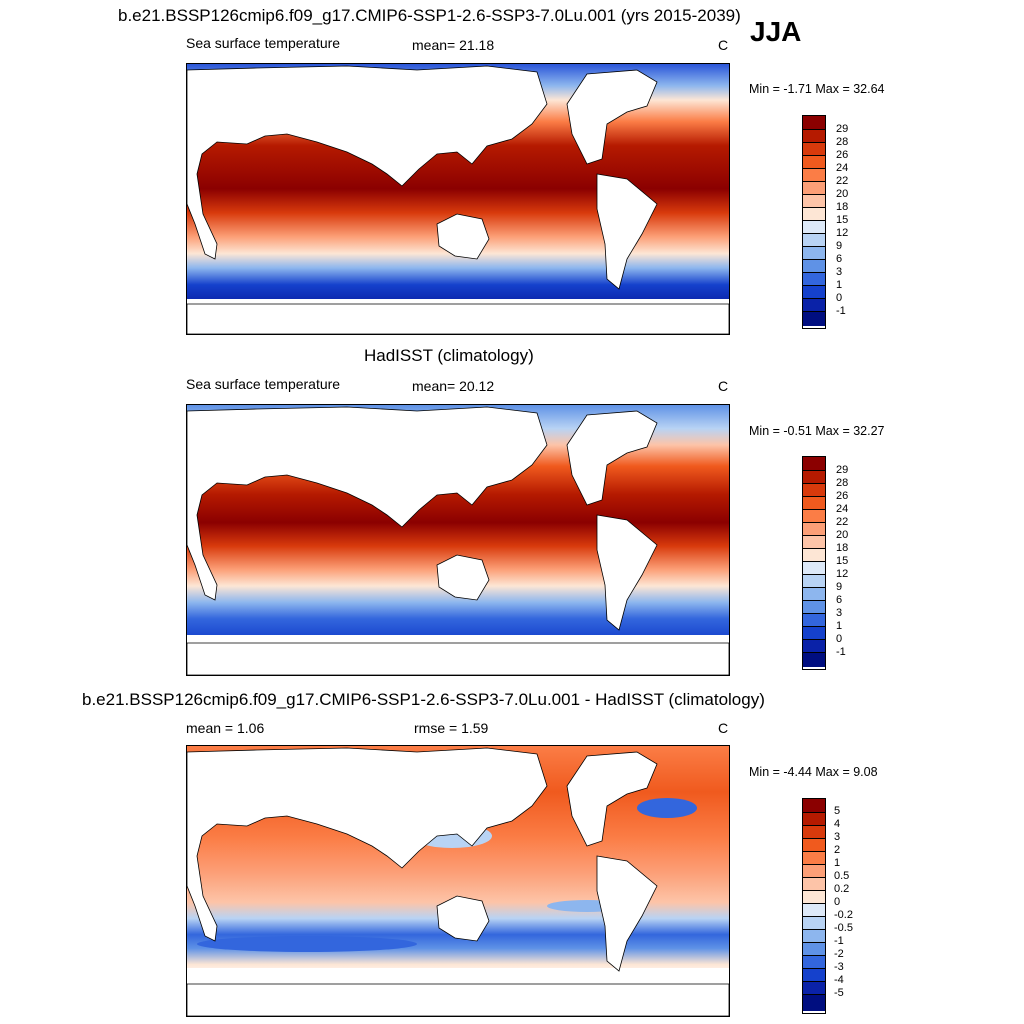 The width and height of the screenshot is (1024, 1024). I want to click on continents-obs, so click(458, 540).